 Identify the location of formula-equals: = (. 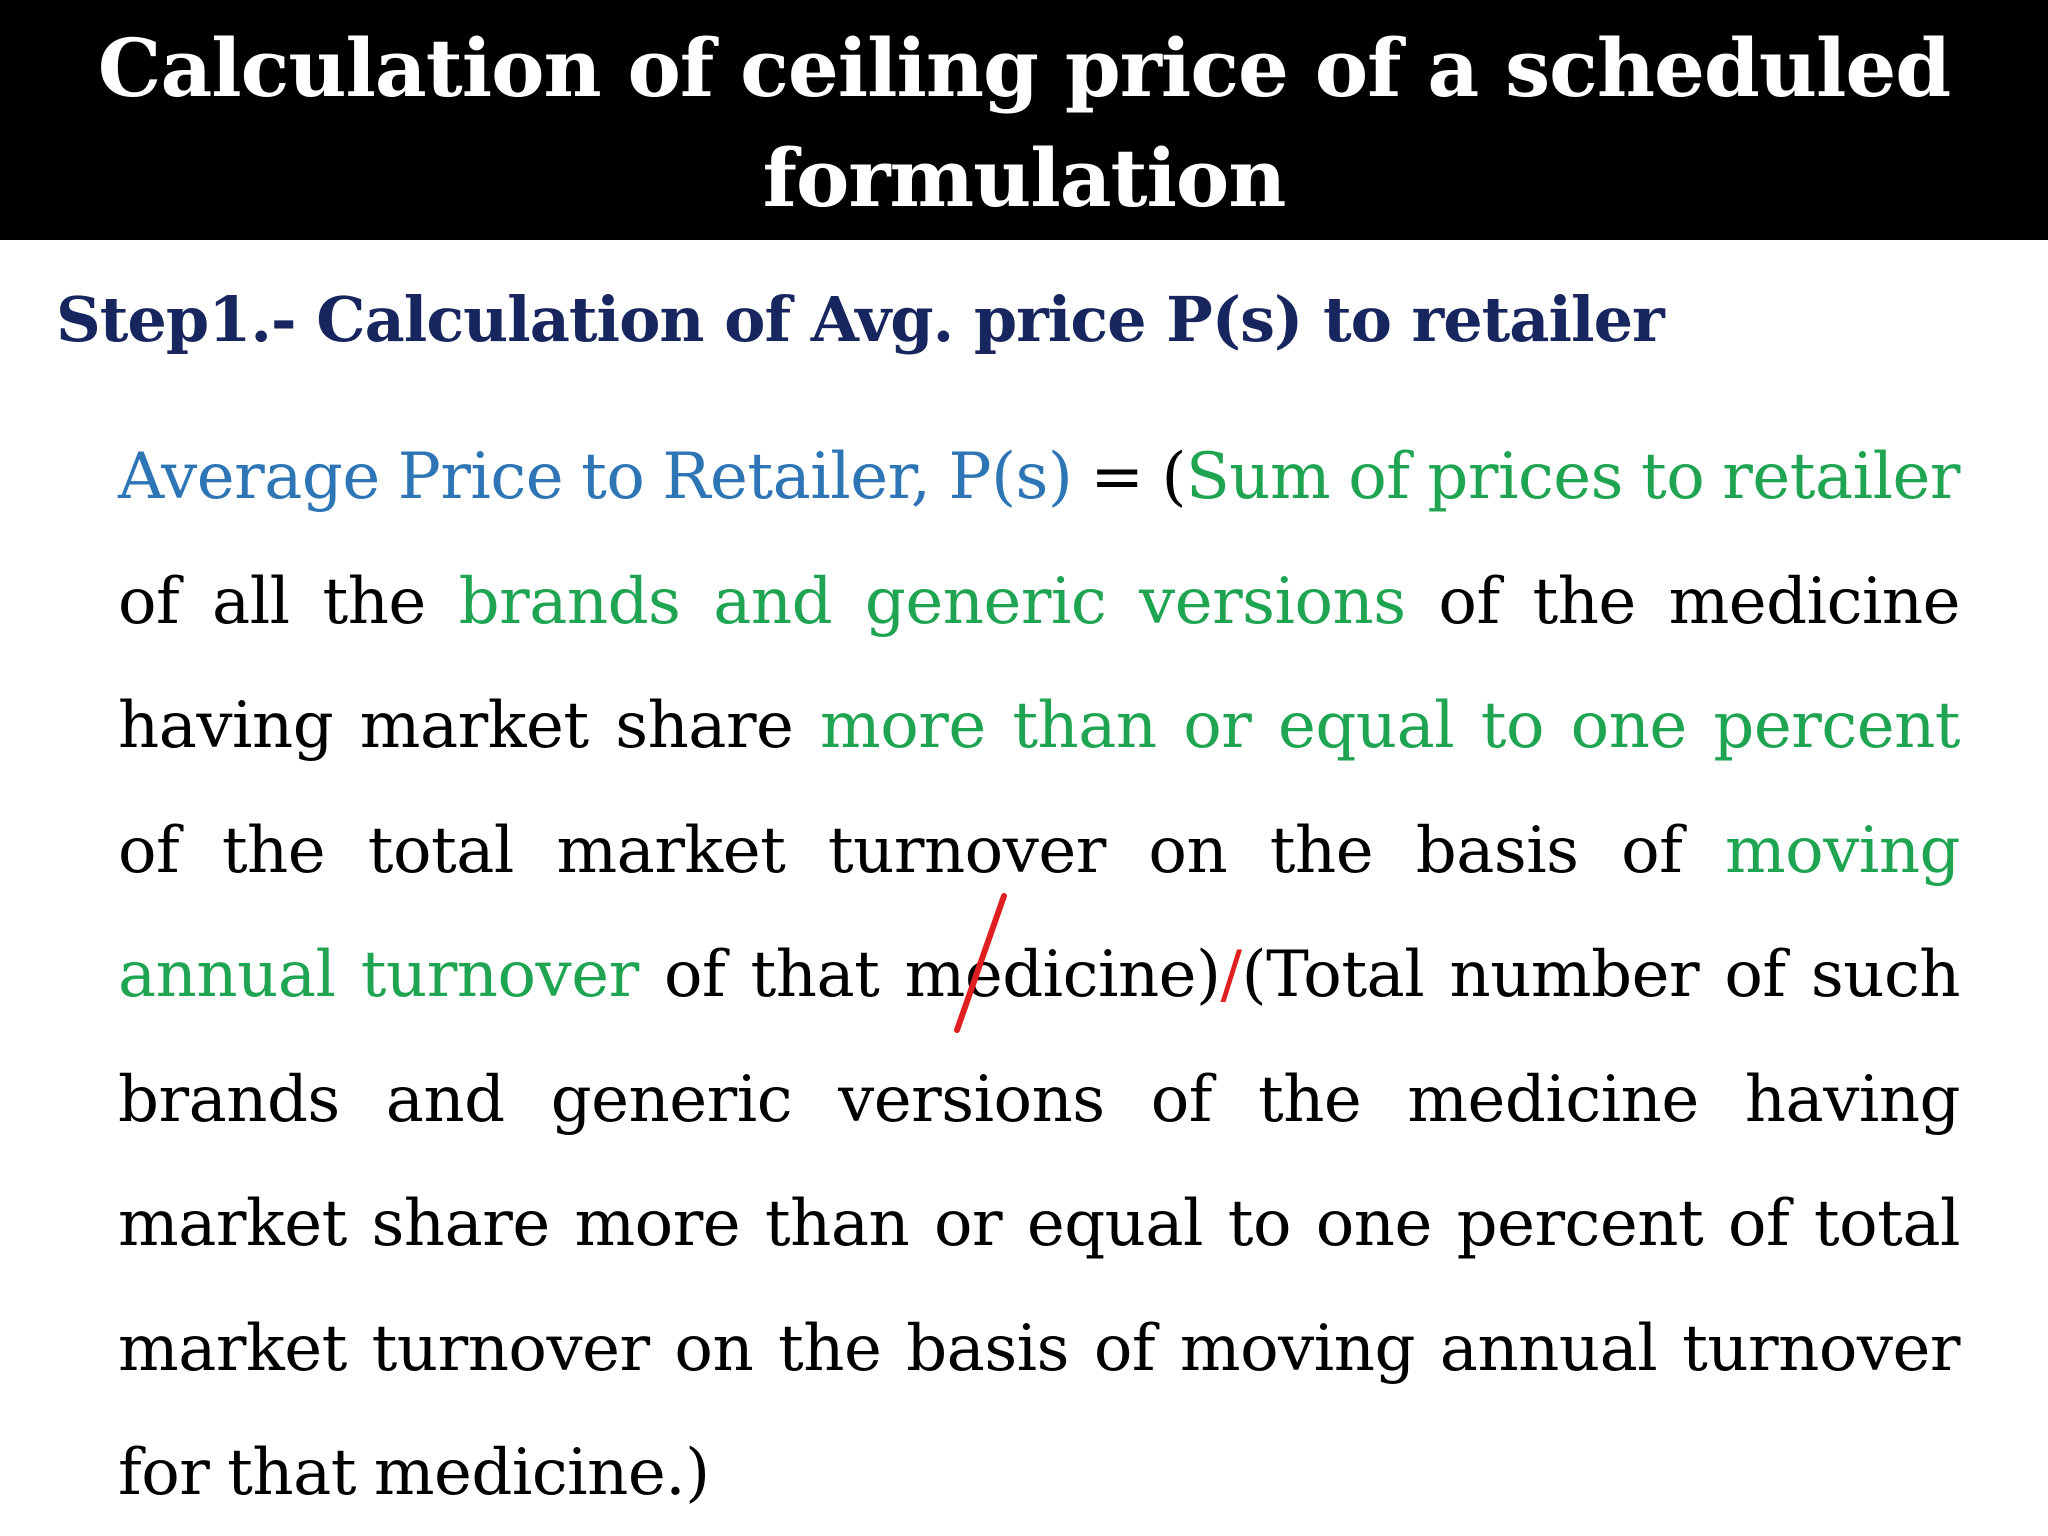
(1129, 477).